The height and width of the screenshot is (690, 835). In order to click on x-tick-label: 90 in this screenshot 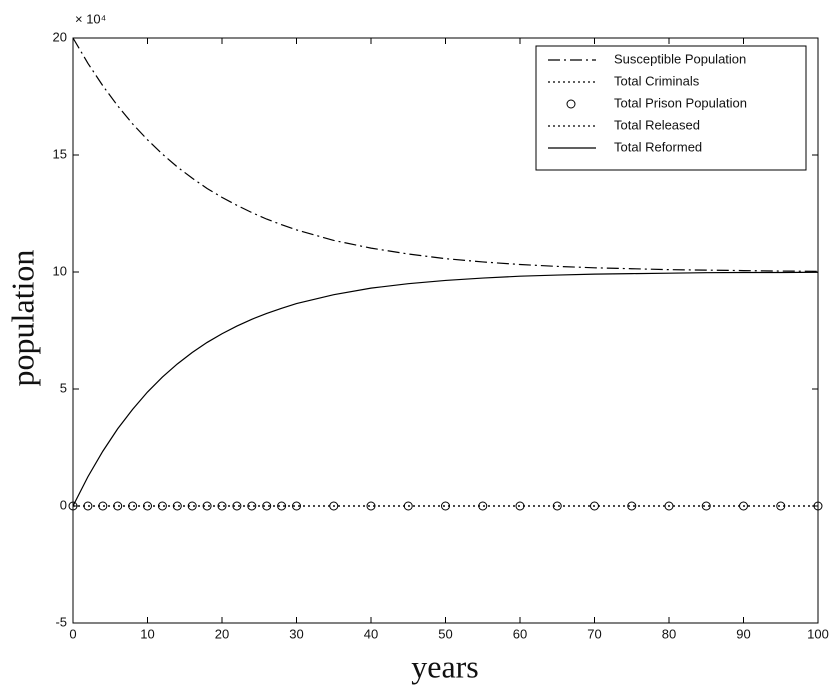, I will do `click(743, 633)`.